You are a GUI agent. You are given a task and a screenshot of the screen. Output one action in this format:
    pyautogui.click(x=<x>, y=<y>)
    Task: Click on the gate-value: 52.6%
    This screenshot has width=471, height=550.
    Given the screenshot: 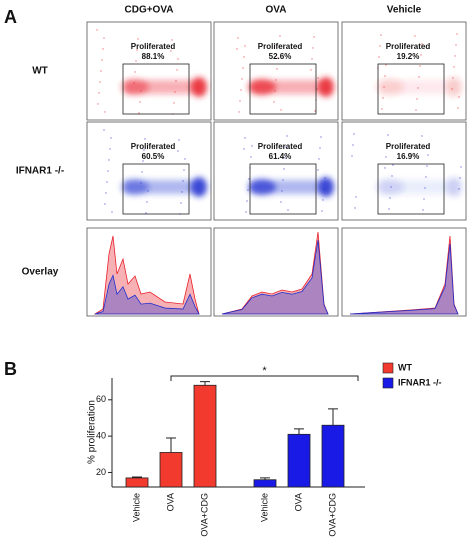 What is the action you would take?
    pyautogui.click(x=280, y=56)
    